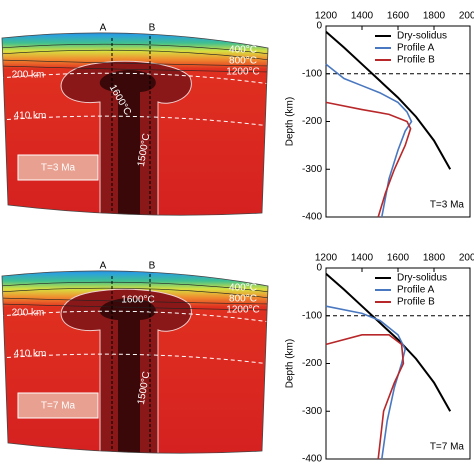 The width and height of the screenshot is (474, 474). What do you see at coordinates (447, 447) in the screenshot?
I see `annotation: T=7 Ma` at bounding box center [447, 447].